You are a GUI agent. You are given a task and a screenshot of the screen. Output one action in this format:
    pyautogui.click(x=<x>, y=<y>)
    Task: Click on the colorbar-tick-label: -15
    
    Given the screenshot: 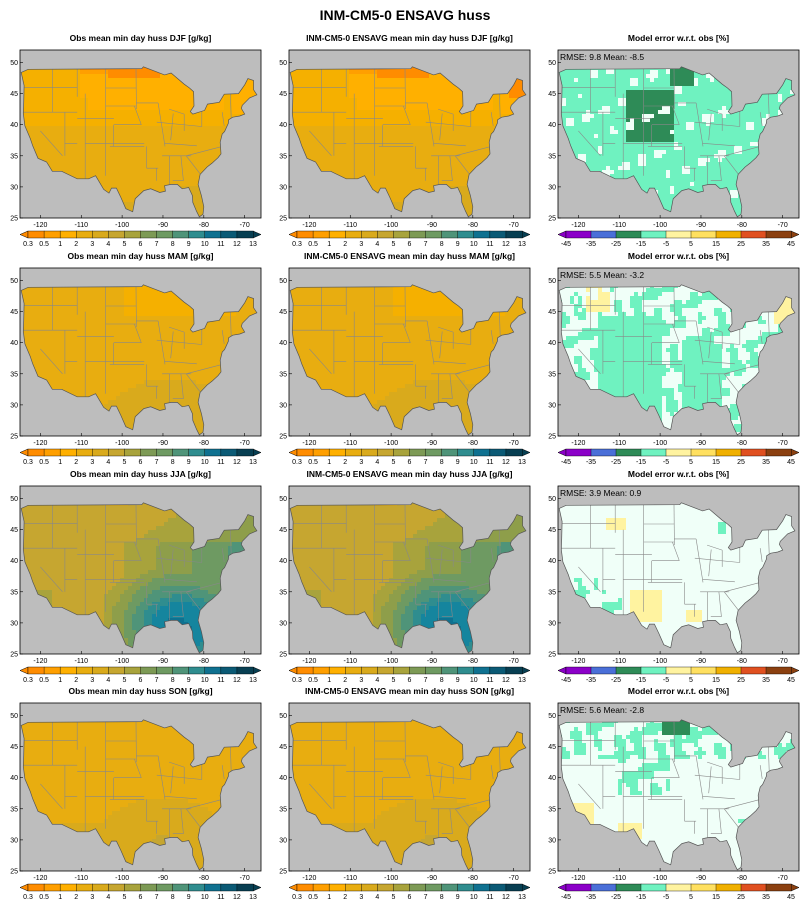 What is the action you would take?
    pyautogui.click(x=641, y=462)
    